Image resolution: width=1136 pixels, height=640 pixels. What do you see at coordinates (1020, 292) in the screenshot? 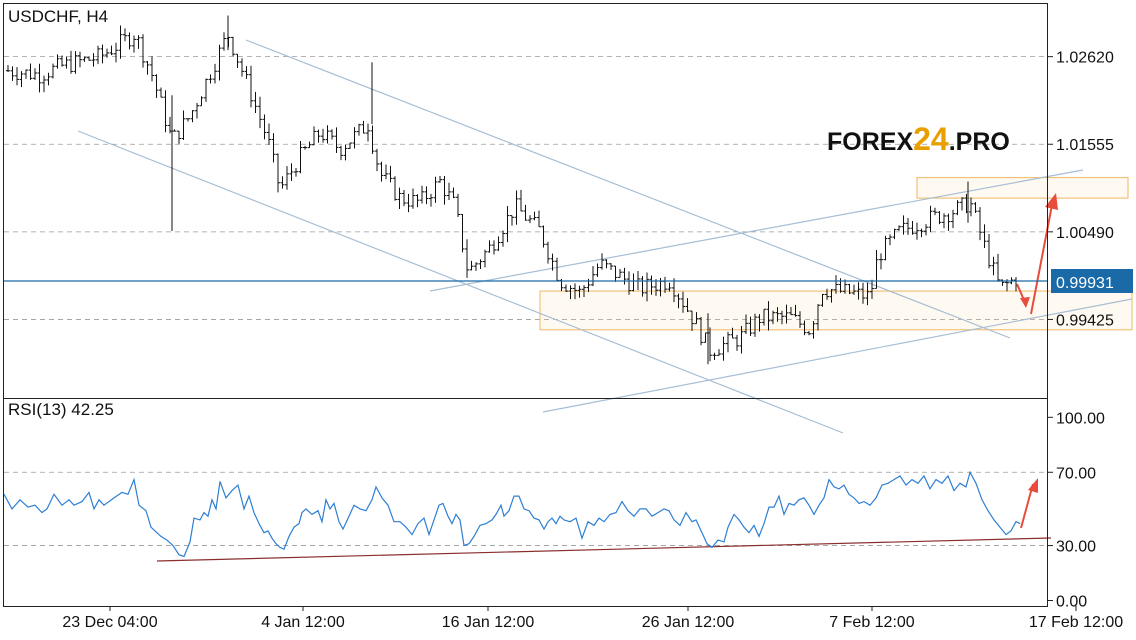
I see `forecast-arrow-down` at bounding box center [1020, 292].